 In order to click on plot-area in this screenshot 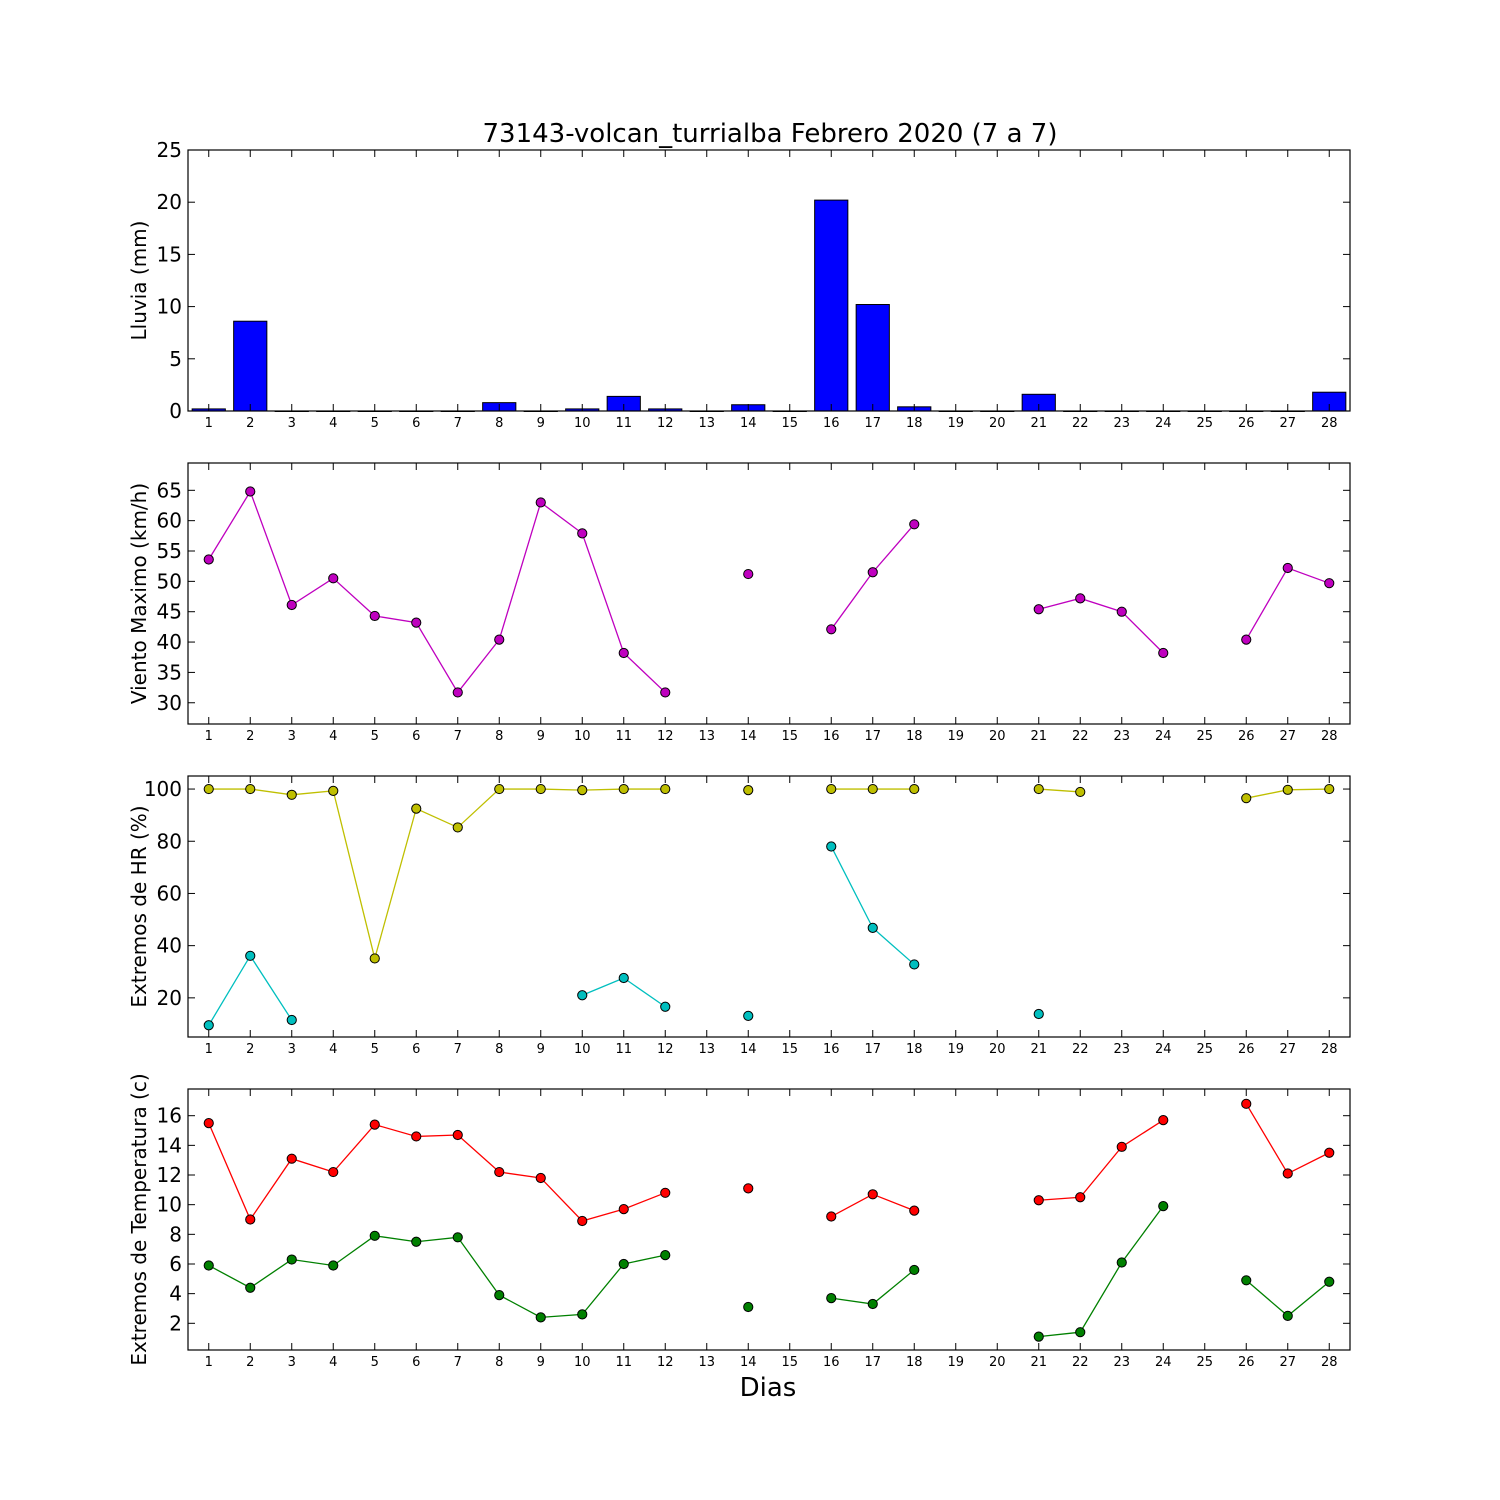, I will do `click(769, 906)`.